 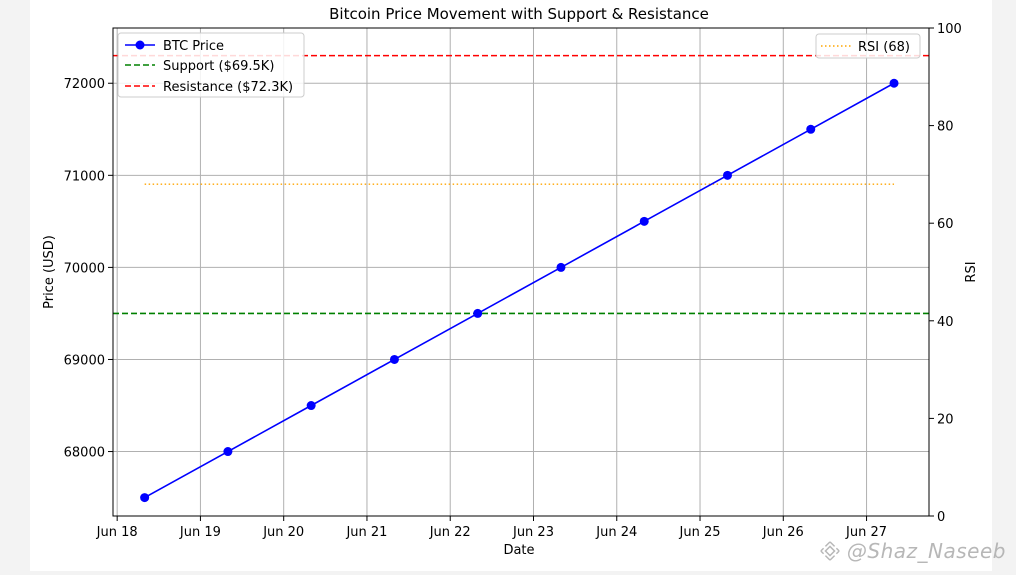 I want to click on legend-rsi-label: RSI (68), so click(x=884, y=47).